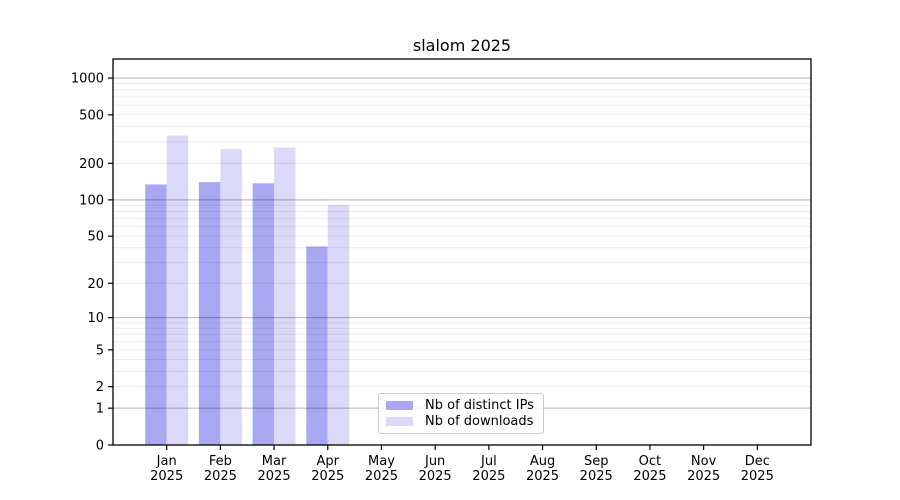 The image size is (900, 500). Describe the element at coordinates (247, 290) in the screenshot. I see `bars-layer` at that location.